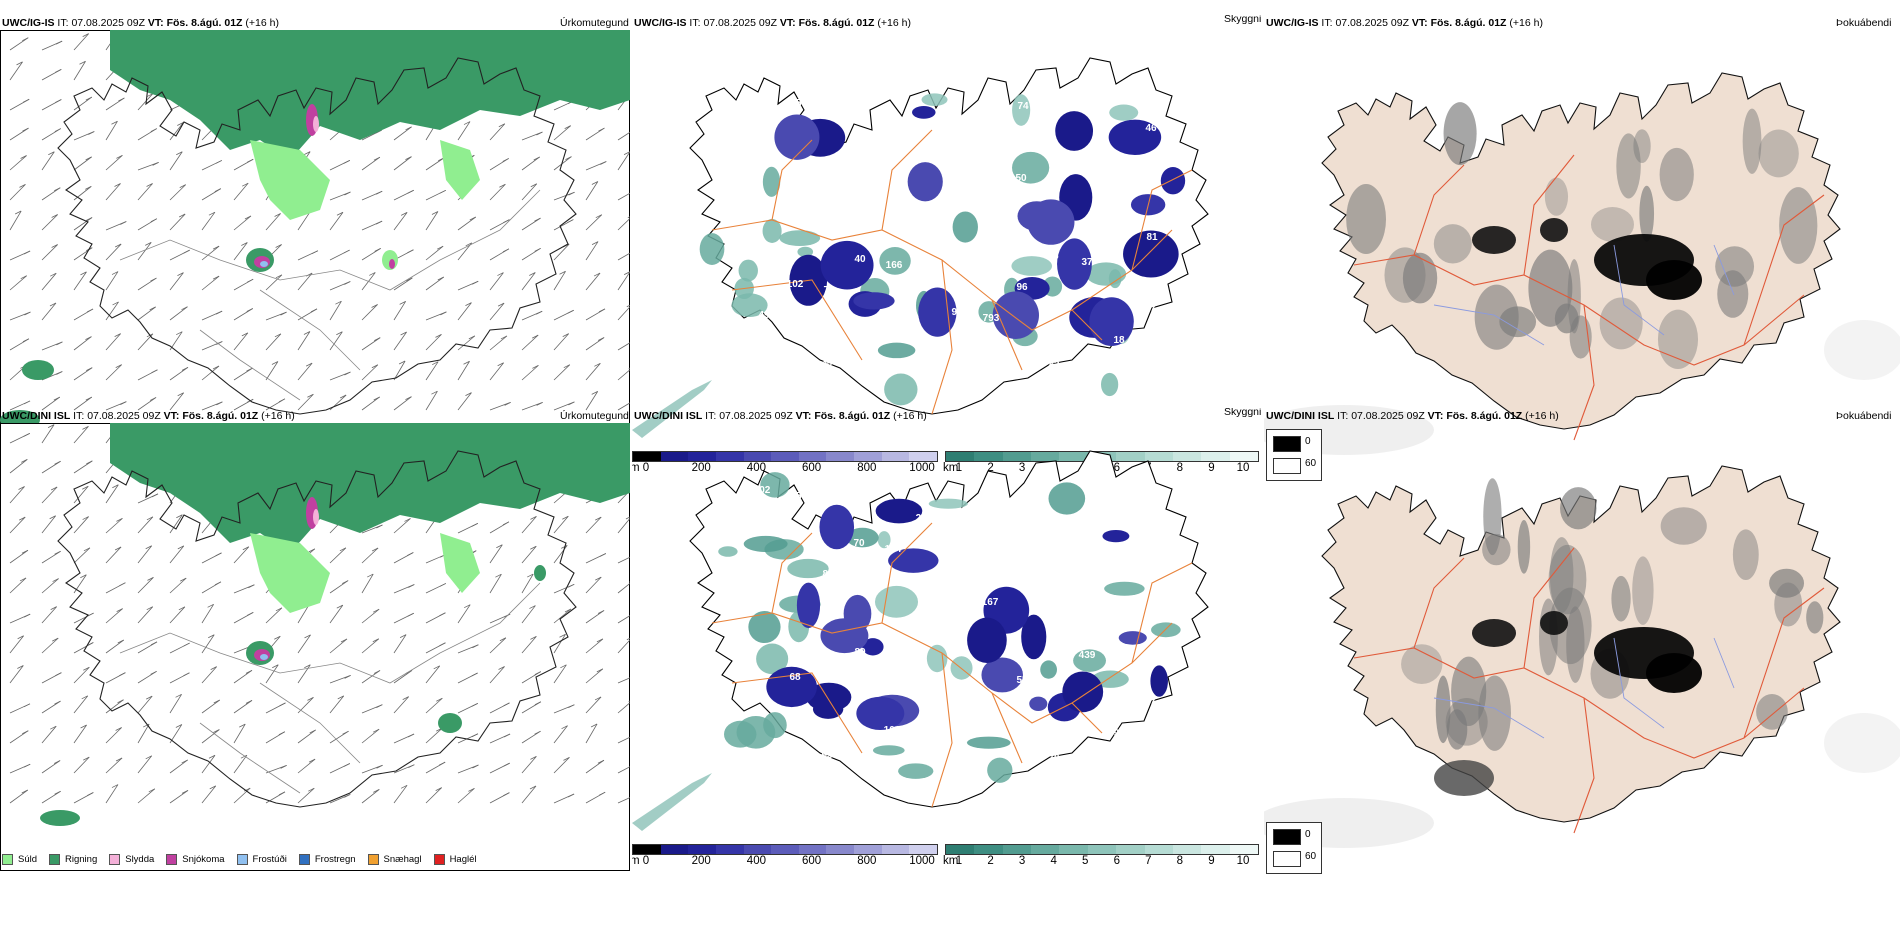 This screenshot has height=950, width=1900. What do you see at coordinates (926, 343) in the screenshot?
I see `ceiling-value-label: 73` at bounding box center [926, 343].